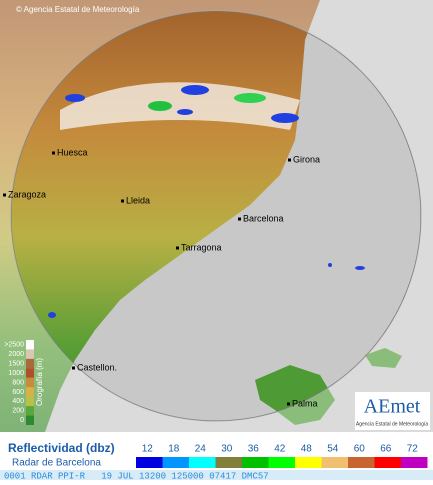 The width and height of the screenshot is (433, 485). I want to click on orography-label: 600, so click(18, 392).